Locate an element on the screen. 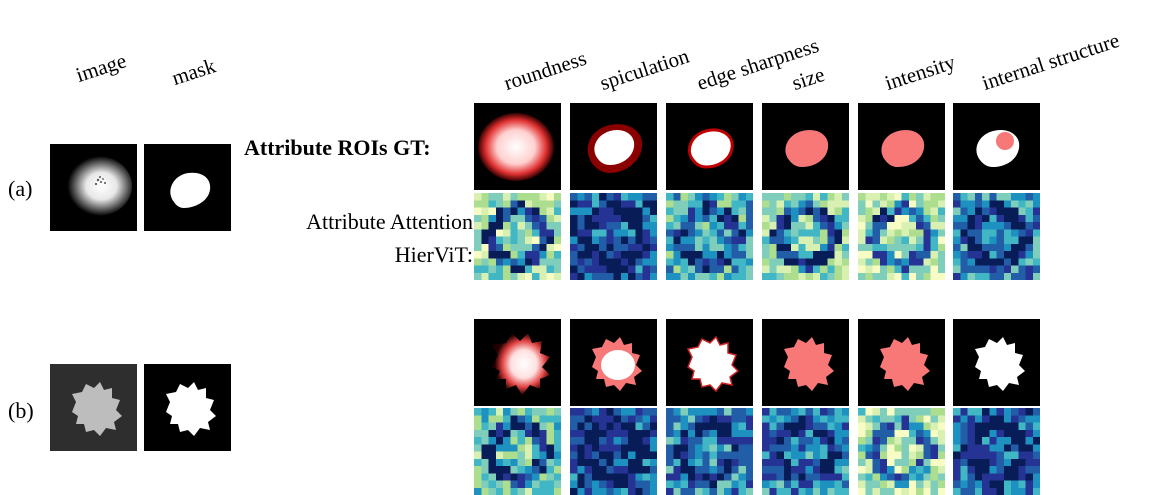 Image resolution: width=1163 pixels, height=495 pixels. attention-b-edge-sharpness is located at coordinates (709, 451).